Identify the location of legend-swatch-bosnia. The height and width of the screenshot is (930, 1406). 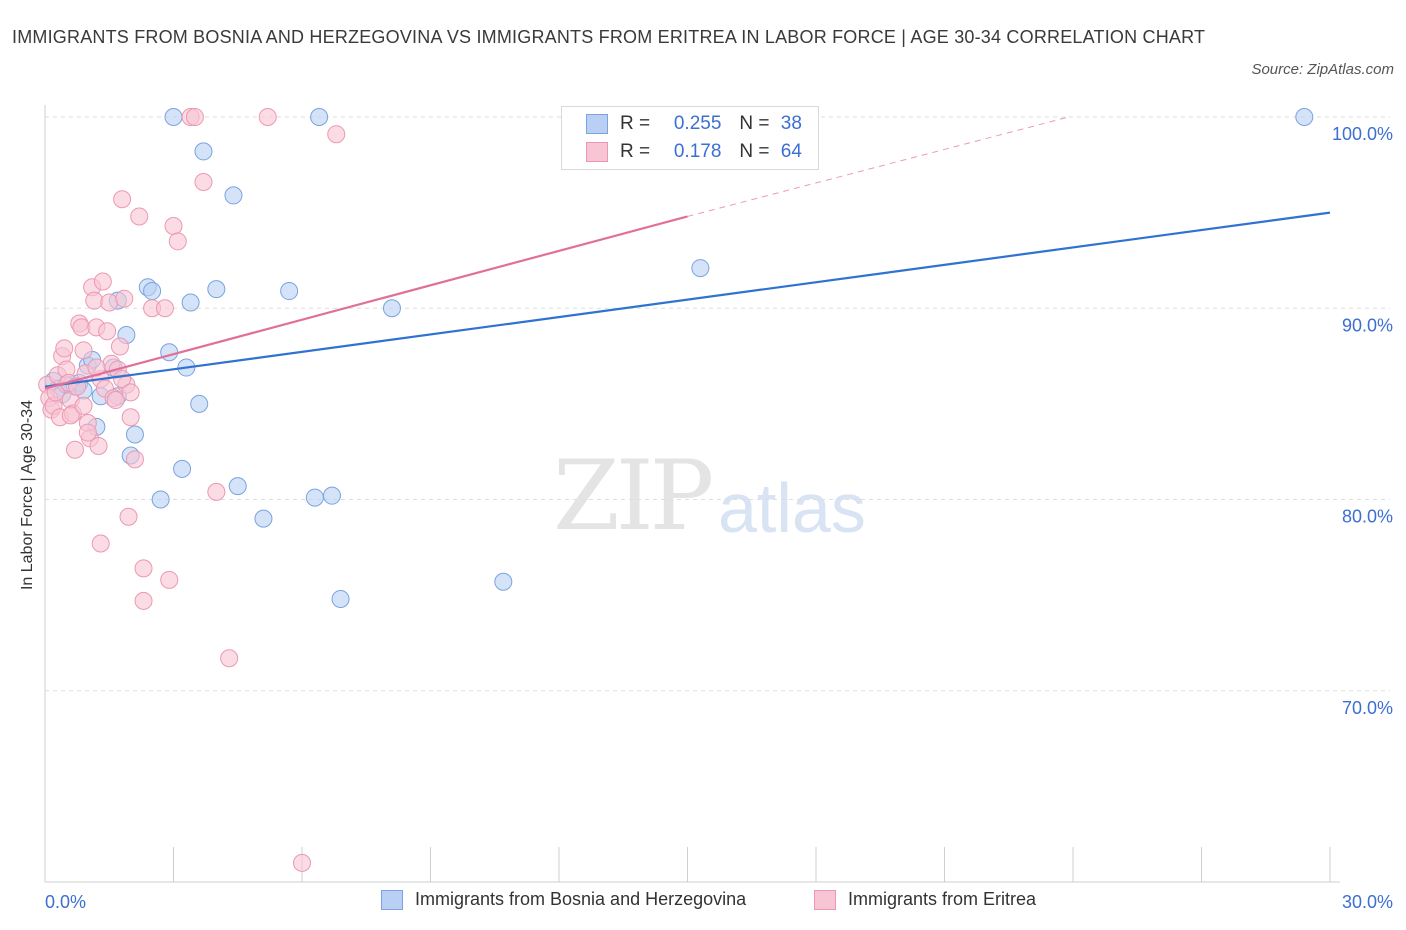
(597, 124).